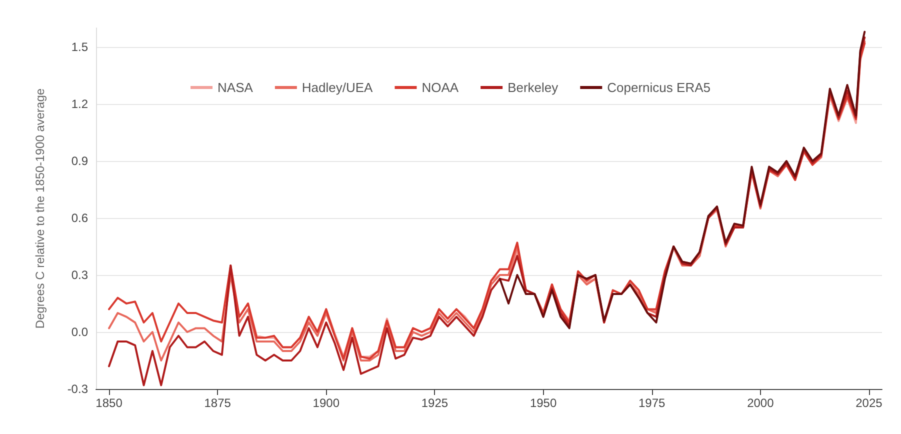 This screenshot has height=434, width=901. I want to click on x-tick-label: 1875, so click(218, 403).